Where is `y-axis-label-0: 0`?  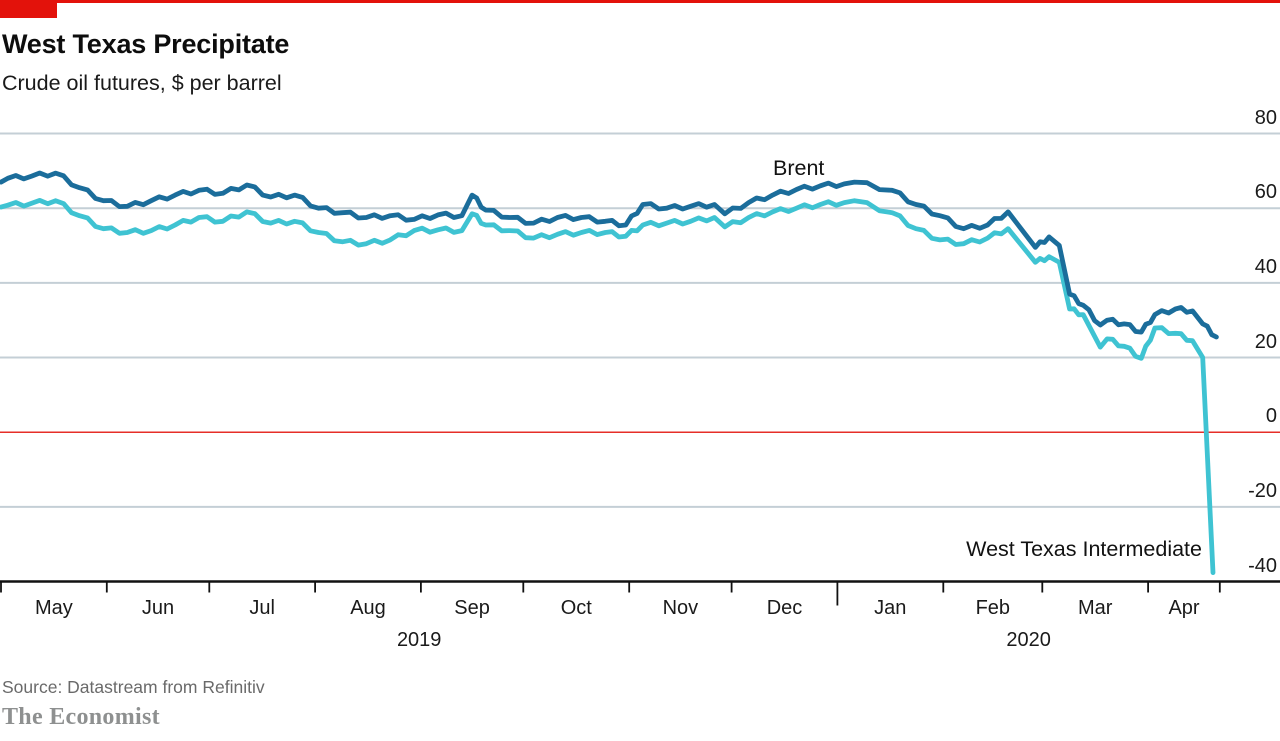 y-axis-label-0: 0 is located at coordinates (1271, 416).